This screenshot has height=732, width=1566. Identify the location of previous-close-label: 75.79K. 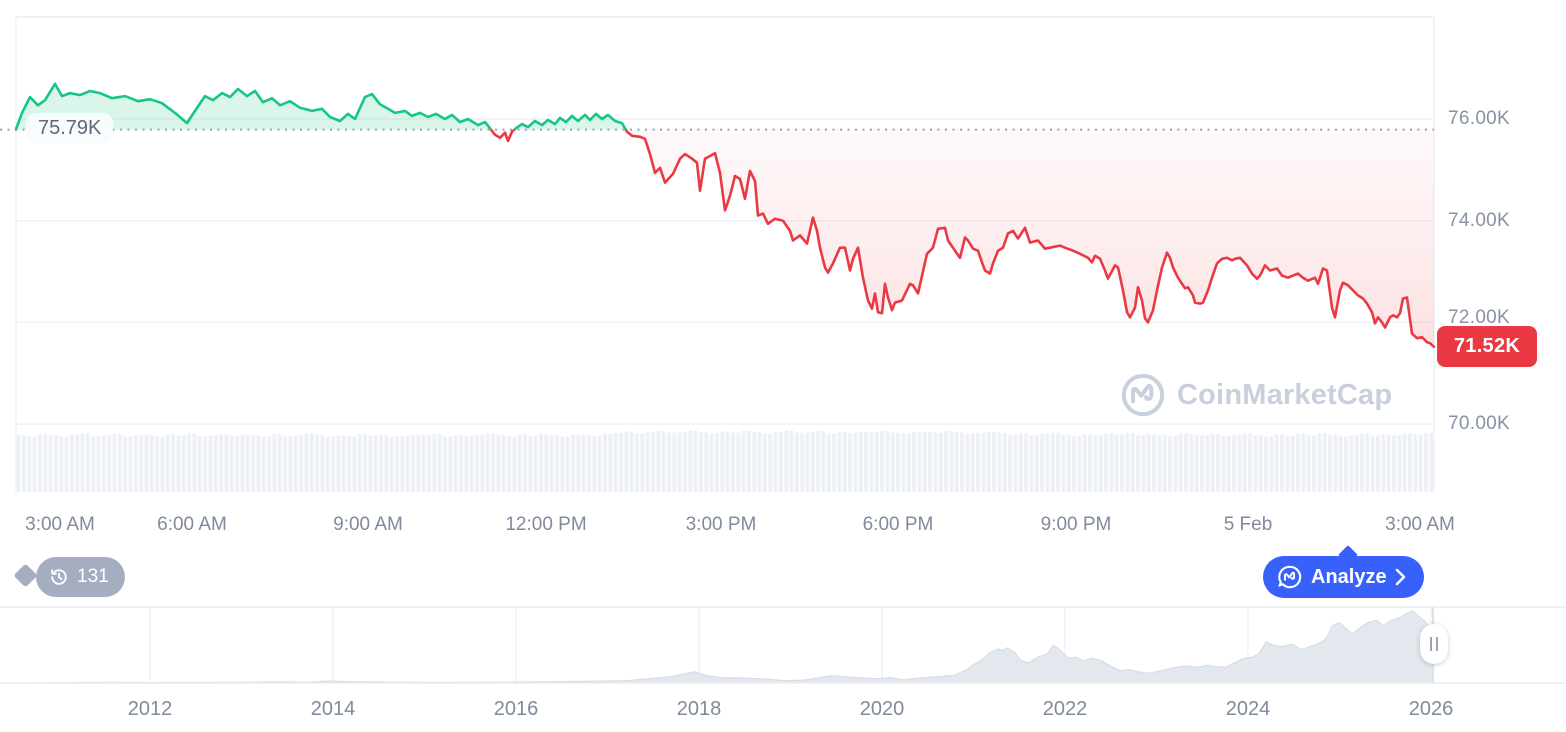
(70, 128).